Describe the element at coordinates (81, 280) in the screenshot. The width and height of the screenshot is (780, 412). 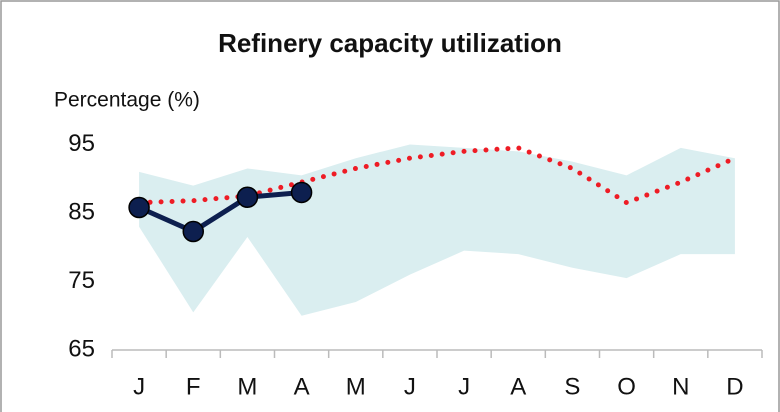
I see `y-tick-label: 75` at that location.